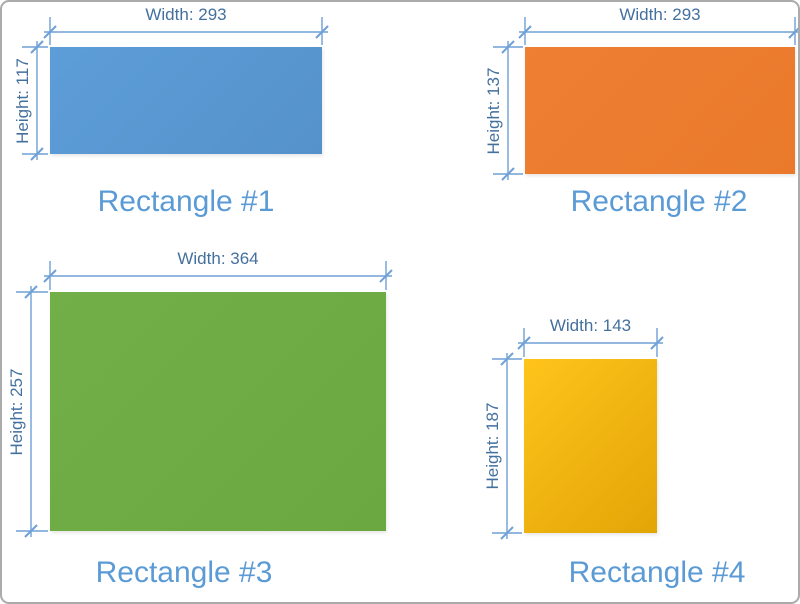 Image resolution: width=800 pixels, height=604 pixels. I want to click on rectangle-2-shape, so click(660, 110).